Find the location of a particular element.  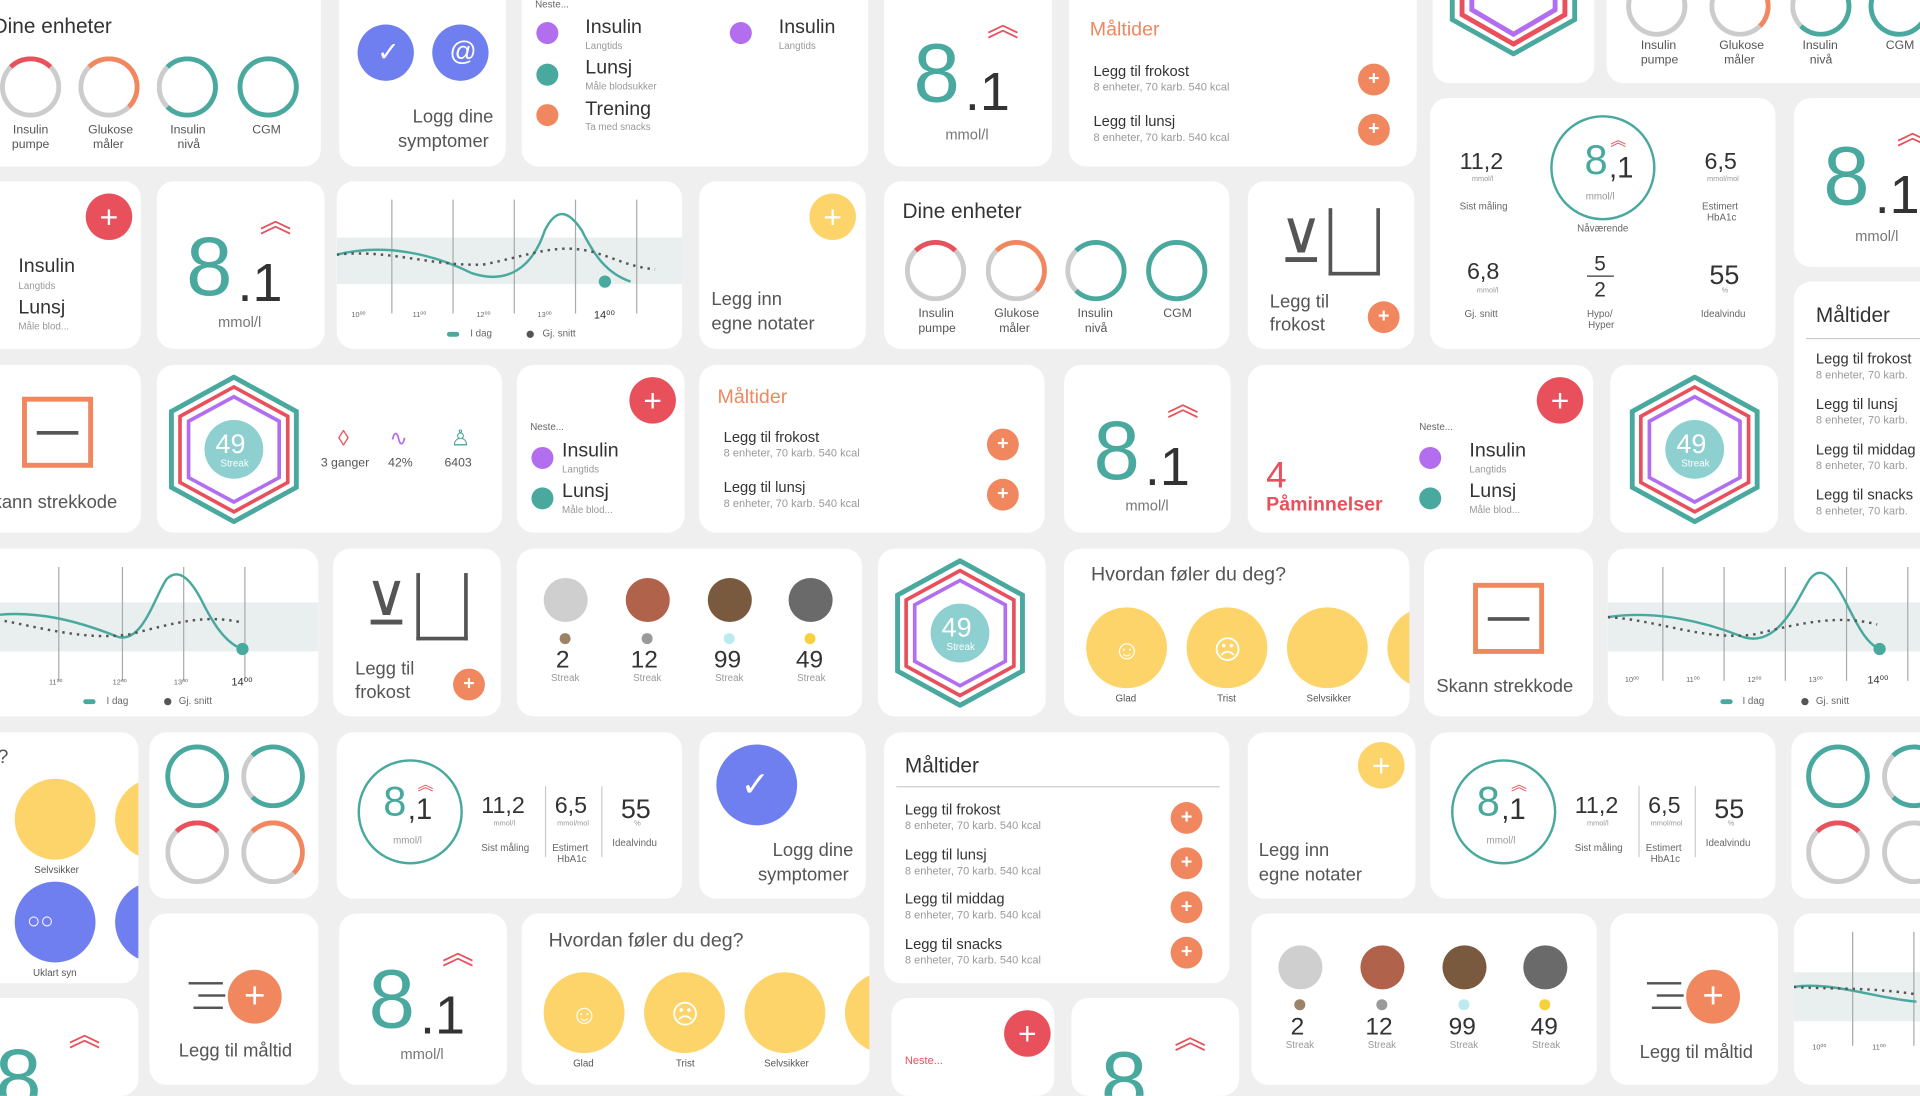

insulin-pump-icon is located at coordinates (31, 87).